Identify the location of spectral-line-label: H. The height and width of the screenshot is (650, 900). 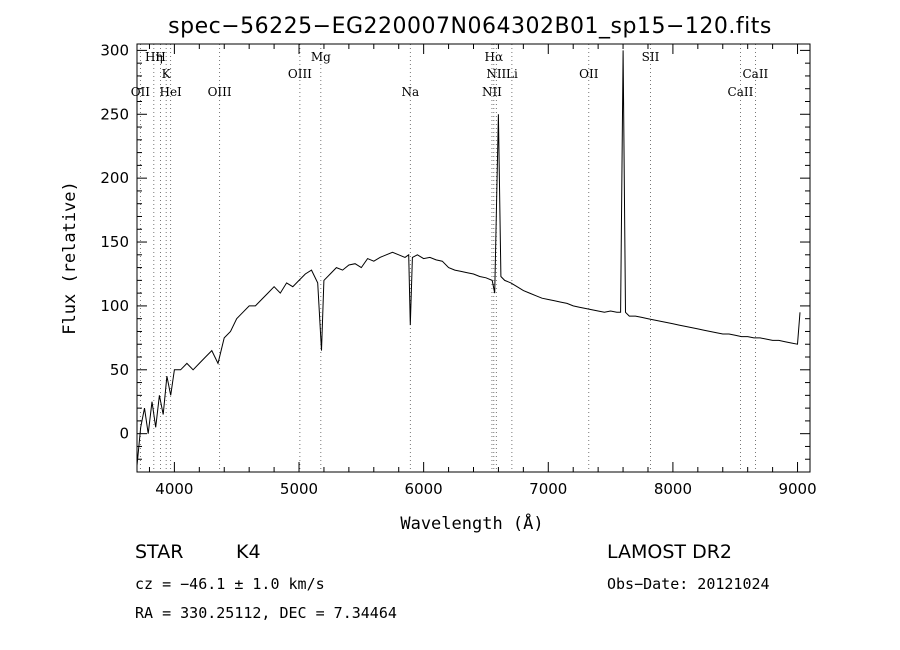
(160, 57).